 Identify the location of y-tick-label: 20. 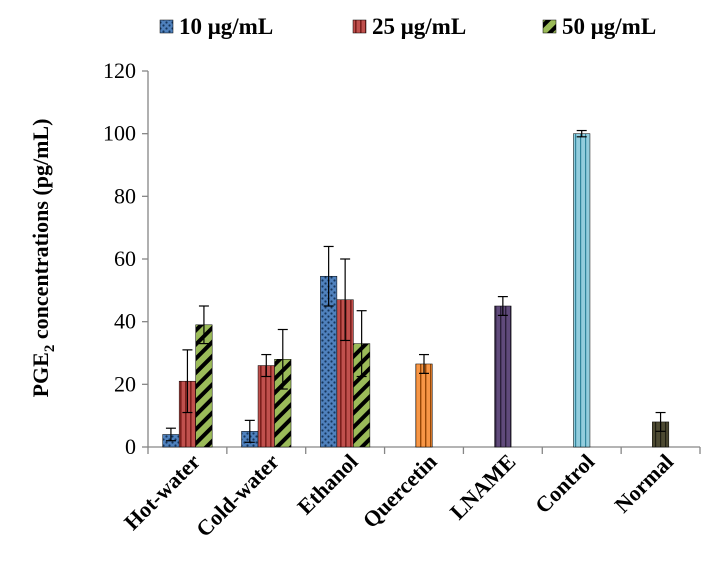
(125, 383).